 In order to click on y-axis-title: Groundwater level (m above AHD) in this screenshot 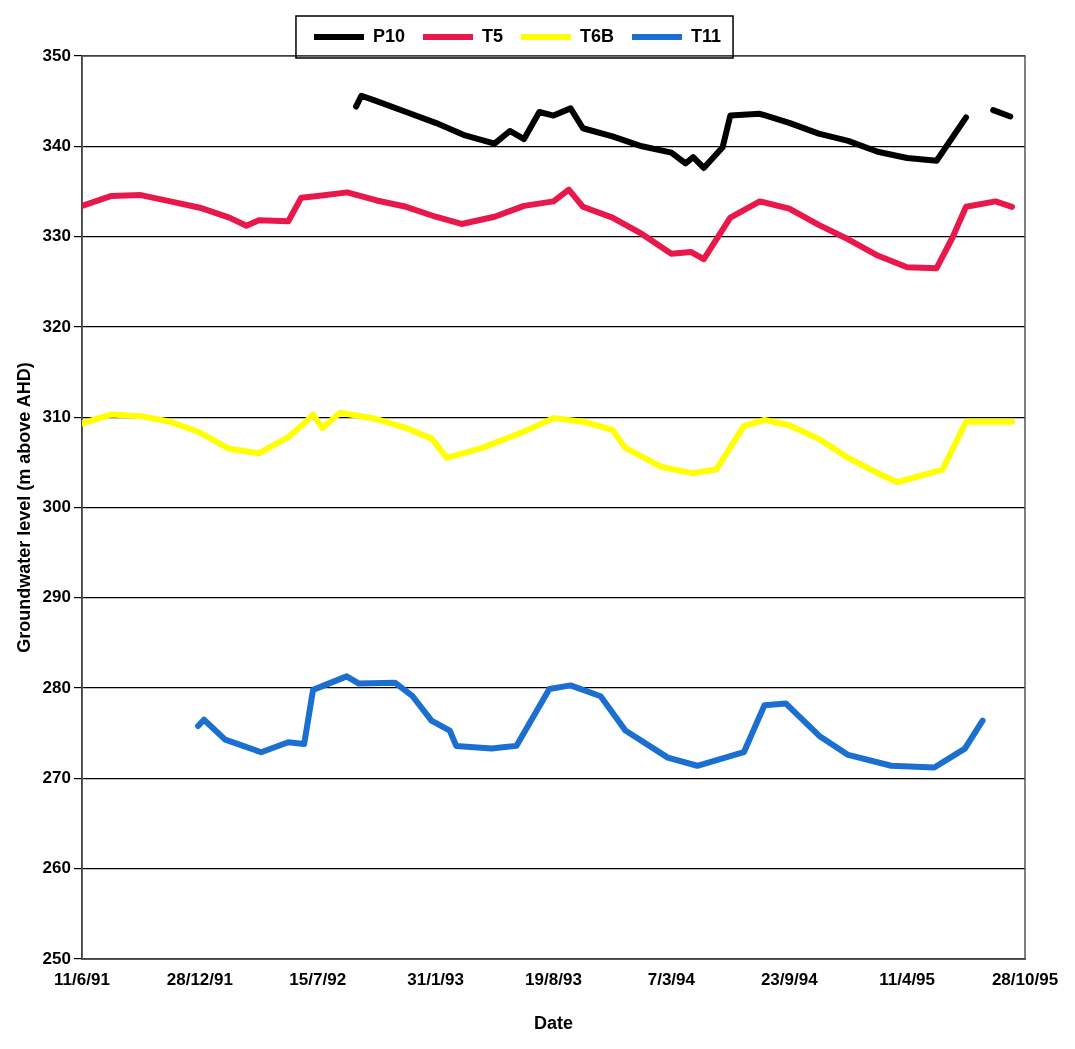, I will do `click(23, 507)`.